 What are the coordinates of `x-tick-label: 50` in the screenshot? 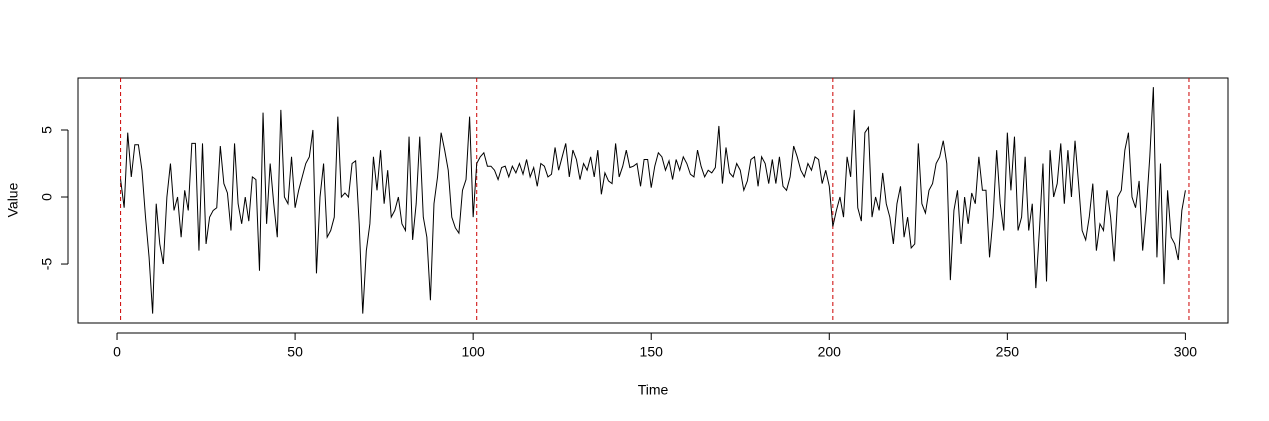 It's located at (295, 352).